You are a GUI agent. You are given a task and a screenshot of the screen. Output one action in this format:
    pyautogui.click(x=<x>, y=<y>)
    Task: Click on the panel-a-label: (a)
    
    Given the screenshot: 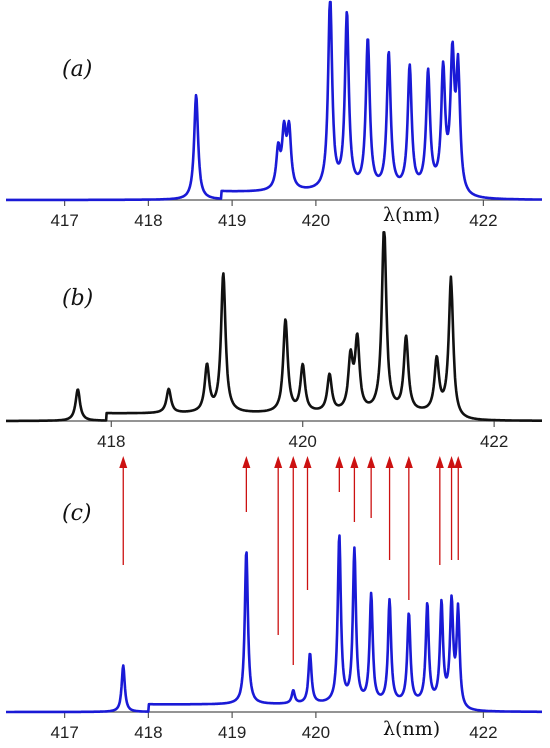 What is the action you would take?
    pyautogui.click(x=77, y=69)
    